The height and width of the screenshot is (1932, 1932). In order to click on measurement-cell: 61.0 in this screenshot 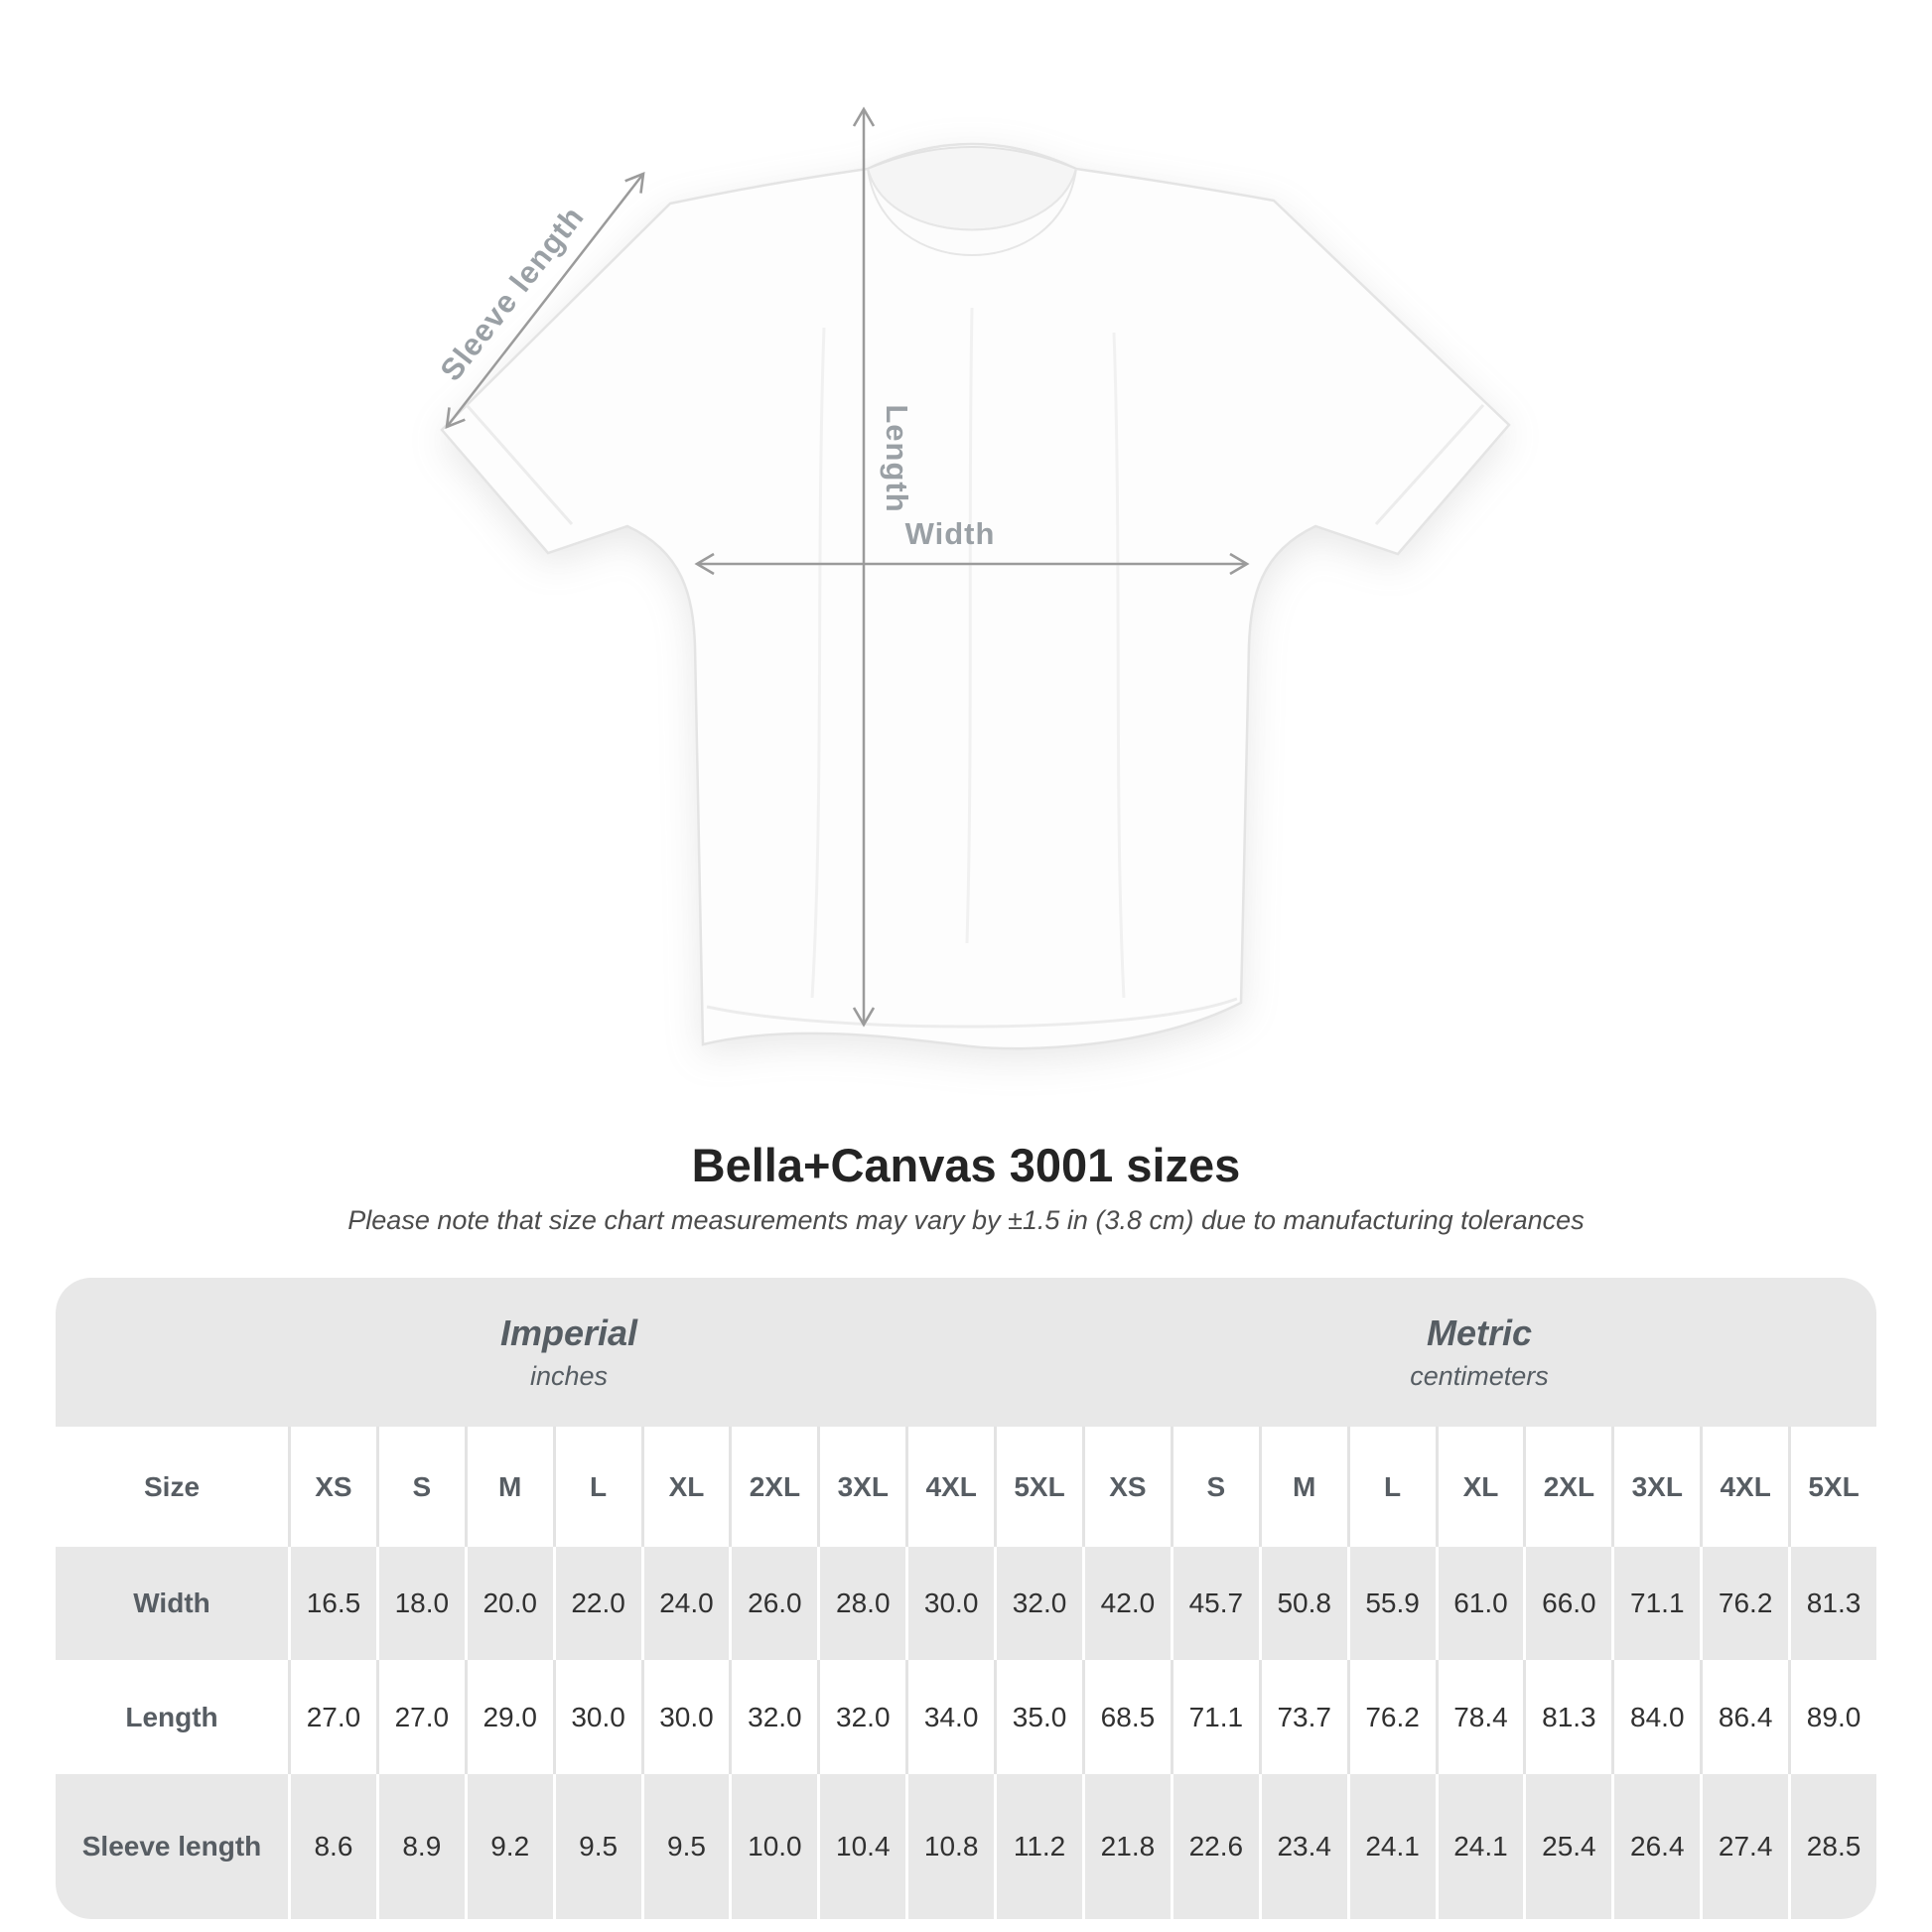, I will do `click(1480, 1603)`.